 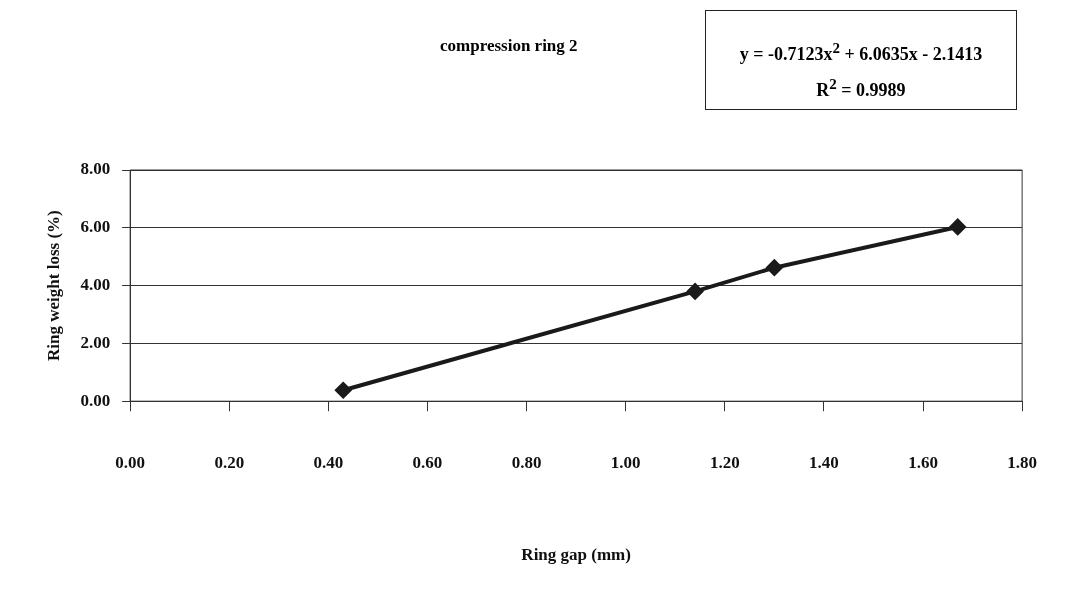 What do you see at coordinates (95, 227) in the screenshot?
I see `y-tick-label: 6.00` at bounding box center [95, 227].